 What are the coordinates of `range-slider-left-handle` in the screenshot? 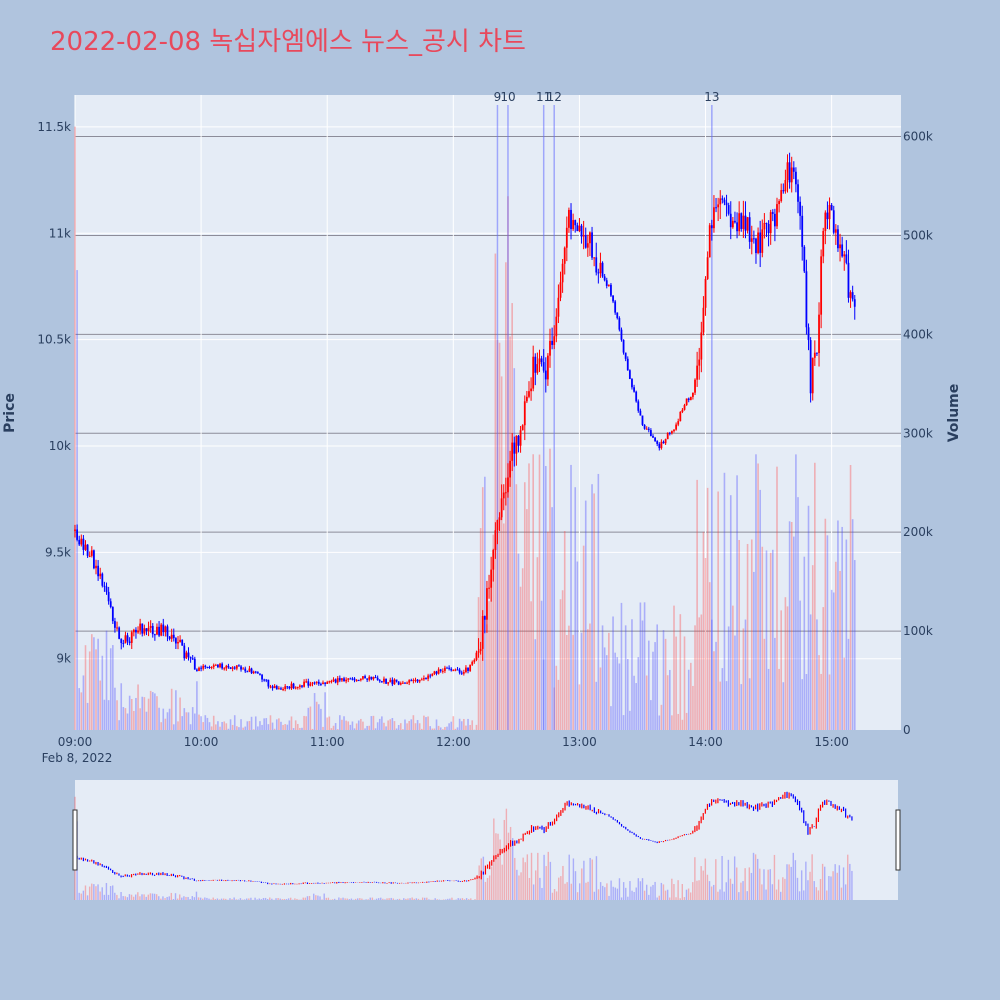 It's located at (75, 840).